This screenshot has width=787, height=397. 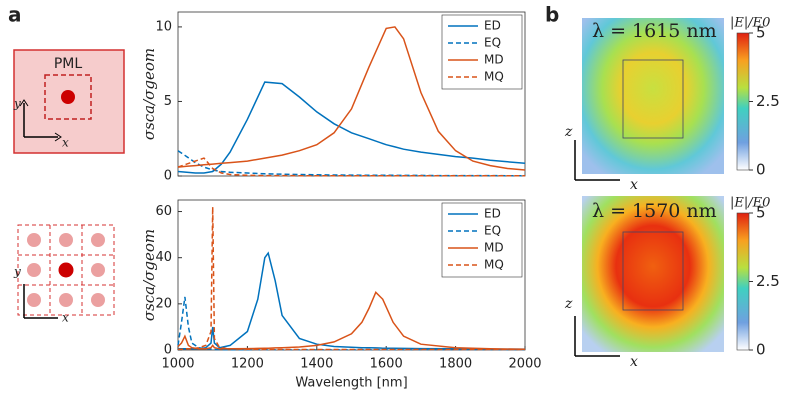 What do you see at coordinates (455, 364) in the screenshot?
I see `x-tick-label: 1800` at bounding box center [455, 364].